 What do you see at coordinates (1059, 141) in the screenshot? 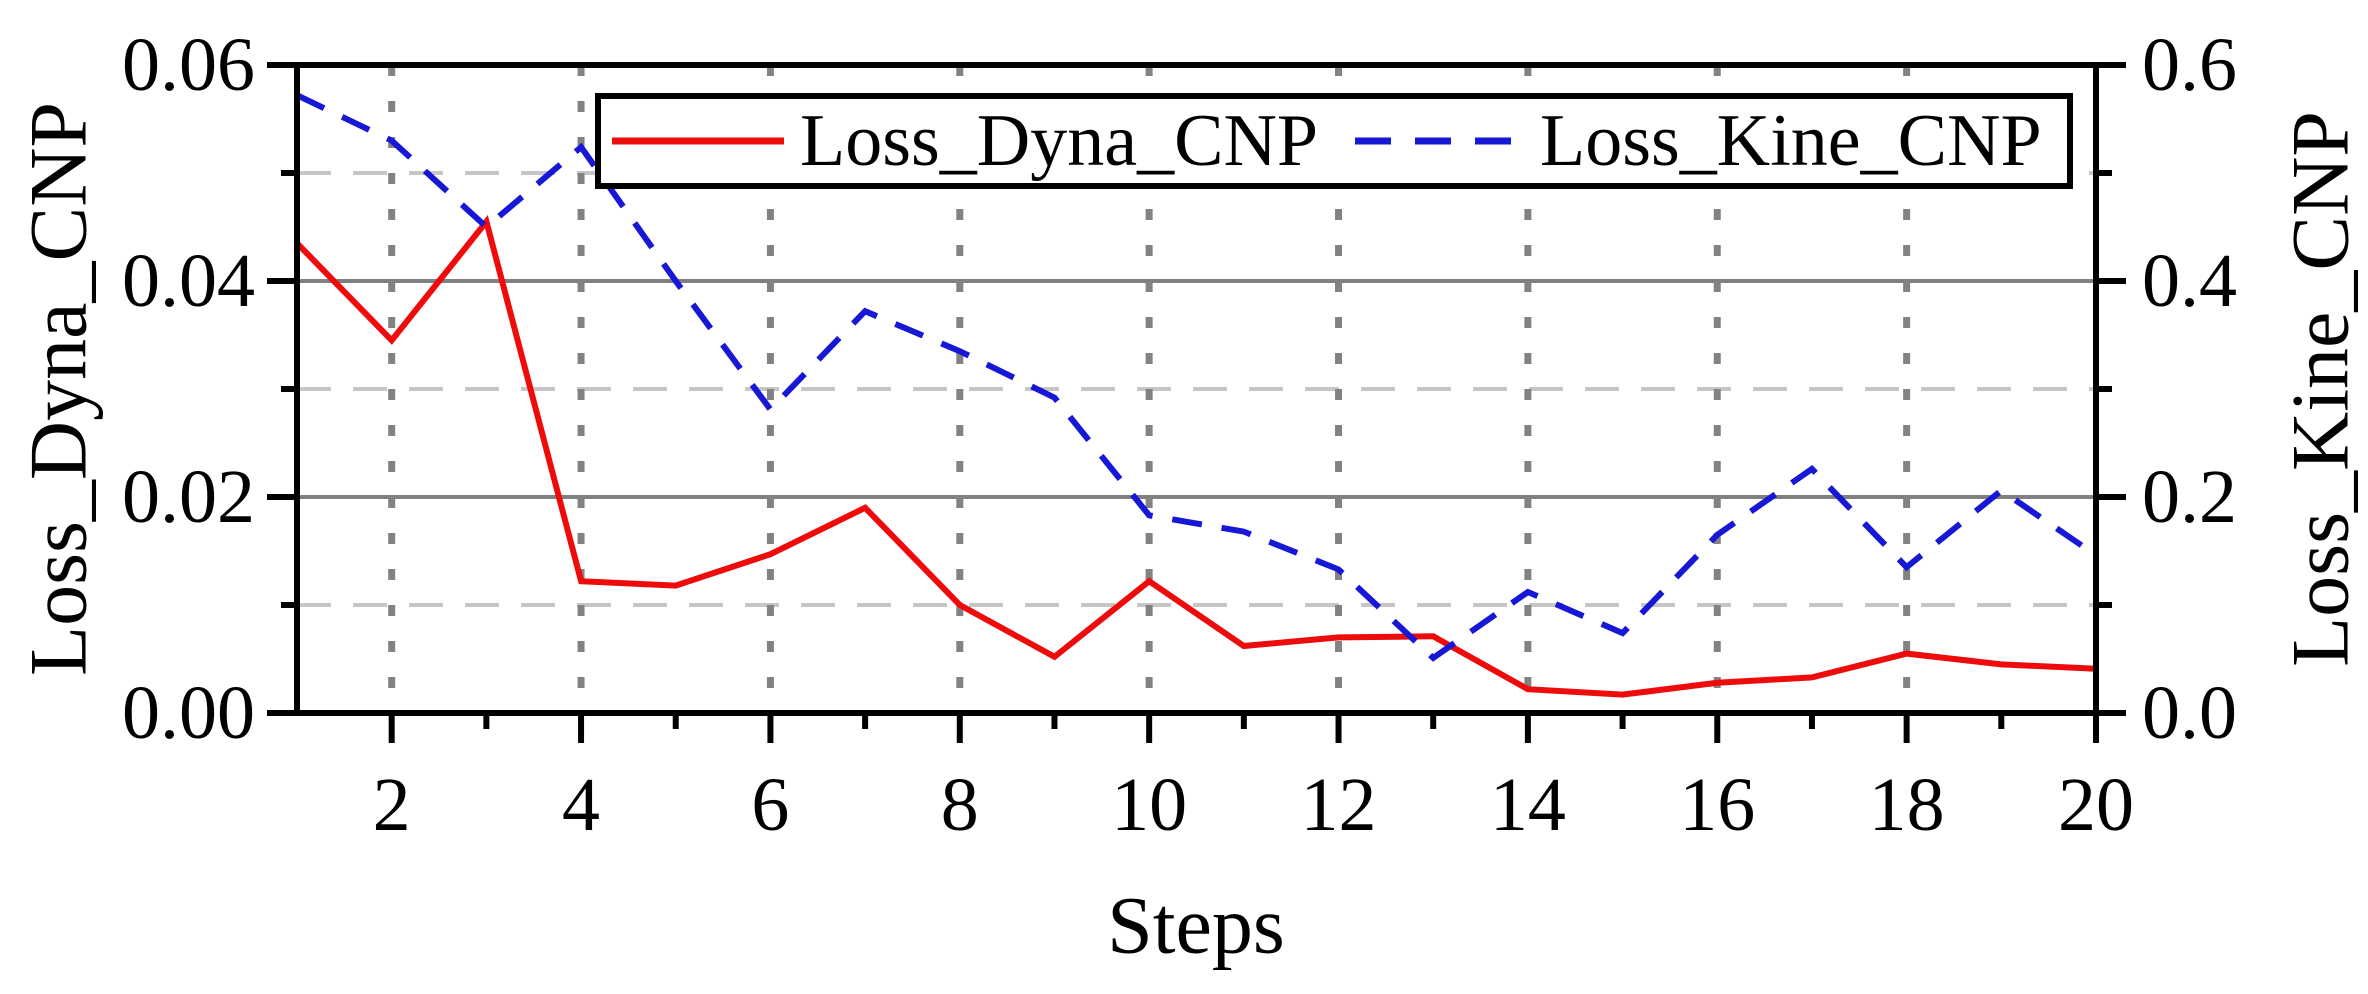
I see `legend-label-dyna: Loss_Dyna_CNP` at bounding box center [1059, 141].